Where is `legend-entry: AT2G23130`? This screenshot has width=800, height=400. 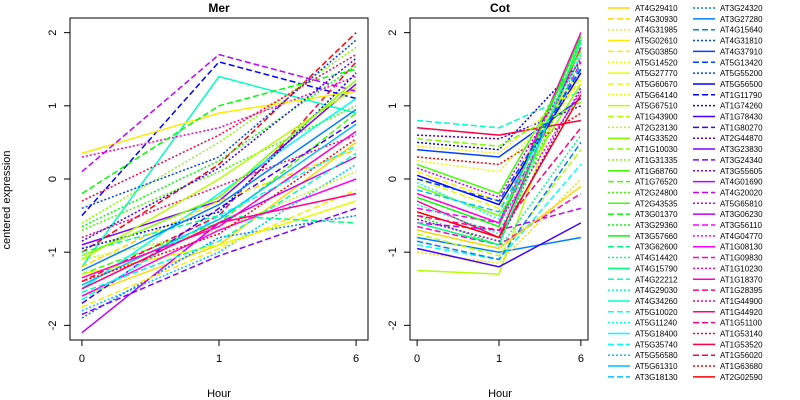
legend-entry: AT2G23130 is located at coordinates (656, 127).